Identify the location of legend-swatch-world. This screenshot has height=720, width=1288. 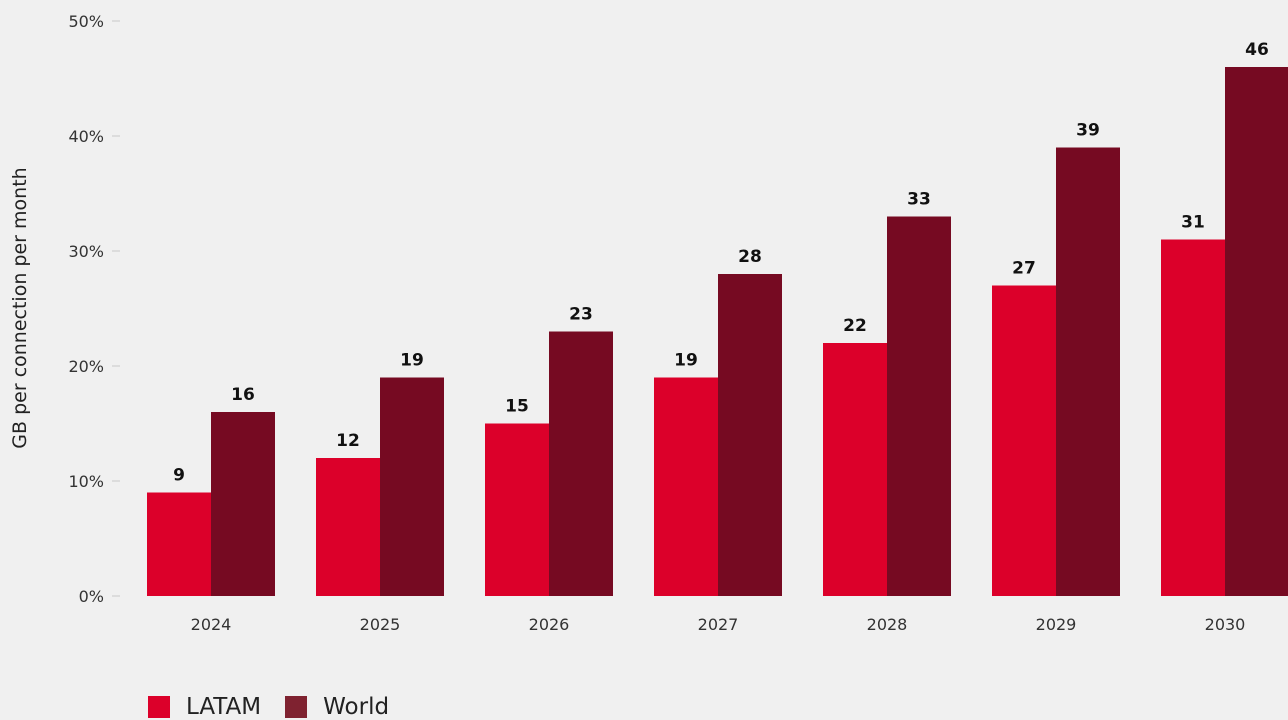
(296, 707).